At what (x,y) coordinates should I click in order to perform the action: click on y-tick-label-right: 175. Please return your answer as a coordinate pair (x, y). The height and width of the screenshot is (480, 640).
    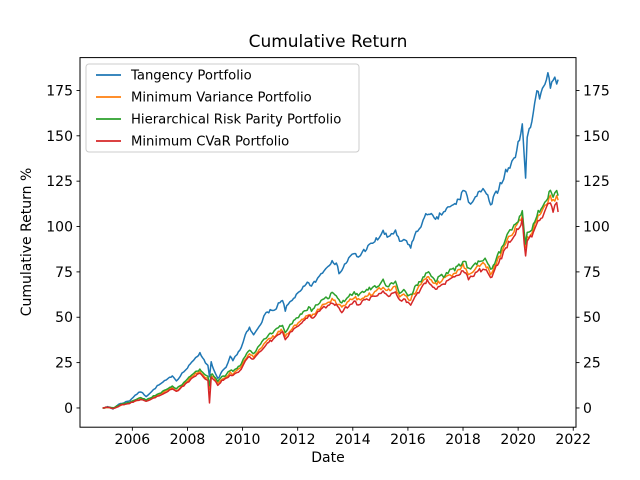
    Looking at the image, I should click on (596, 91).